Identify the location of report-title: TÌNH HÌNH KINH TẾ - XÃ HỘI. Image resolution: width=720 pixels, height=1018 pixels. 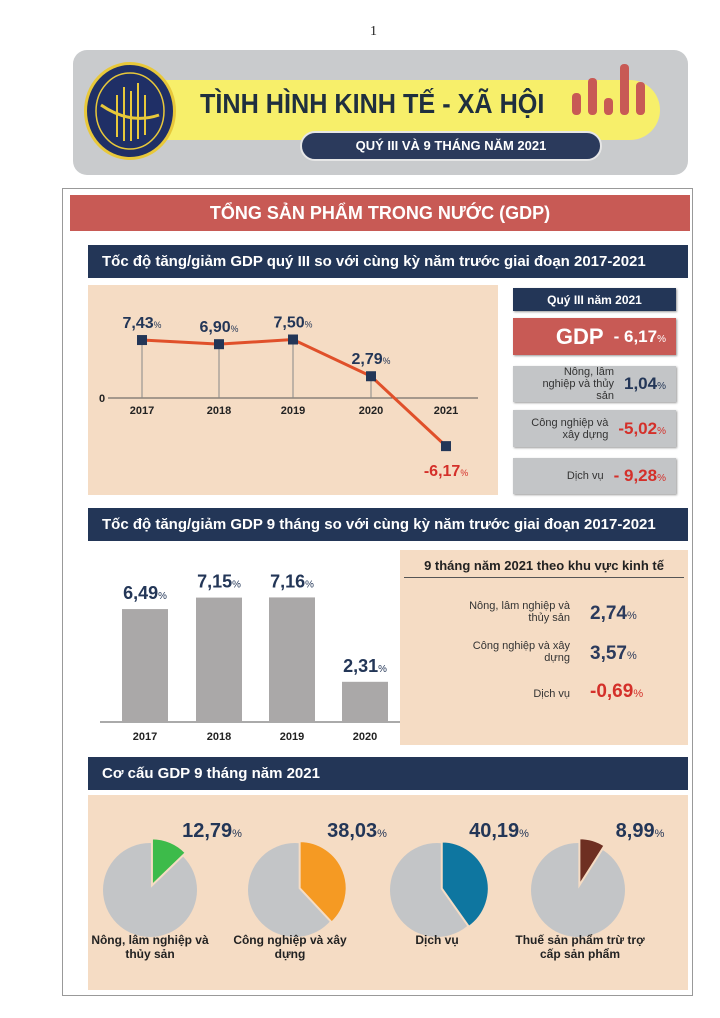
(372, 103).